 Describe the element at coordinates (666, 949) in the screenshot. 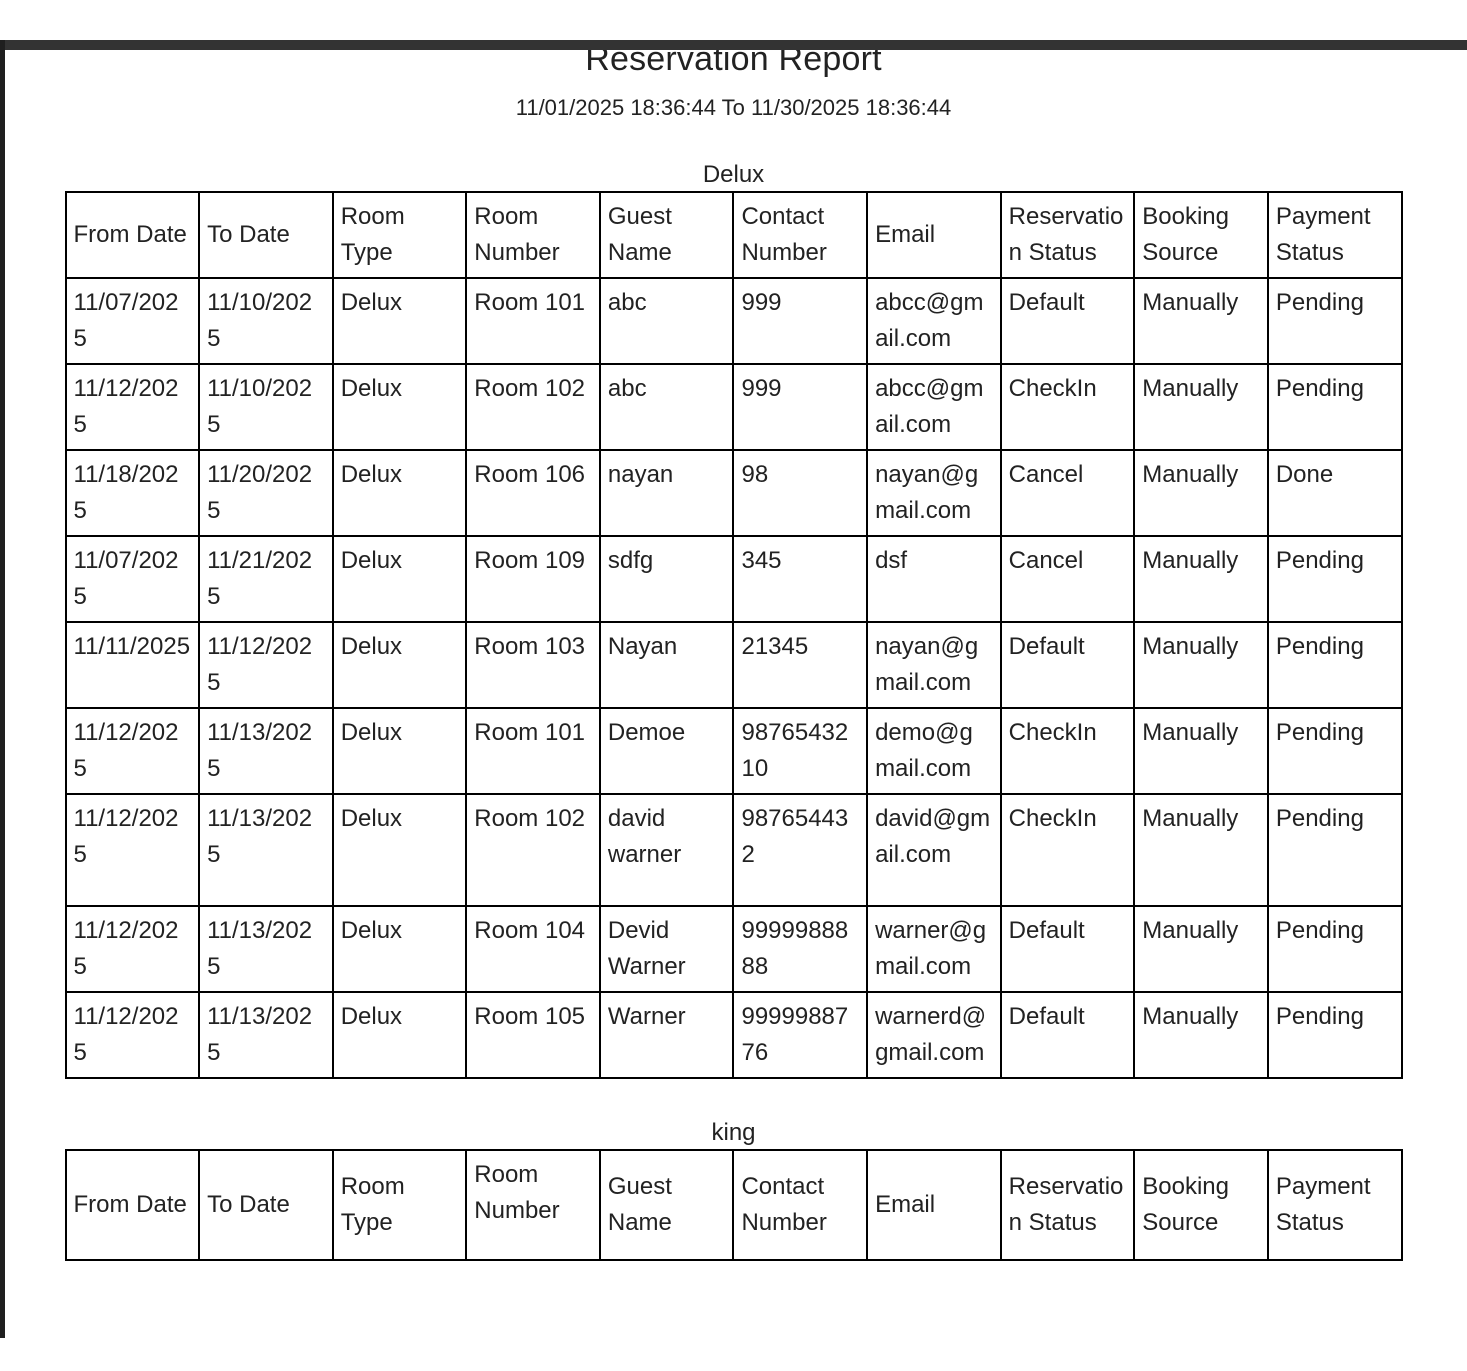

I see `table-cell: Devid Warner` at that location.